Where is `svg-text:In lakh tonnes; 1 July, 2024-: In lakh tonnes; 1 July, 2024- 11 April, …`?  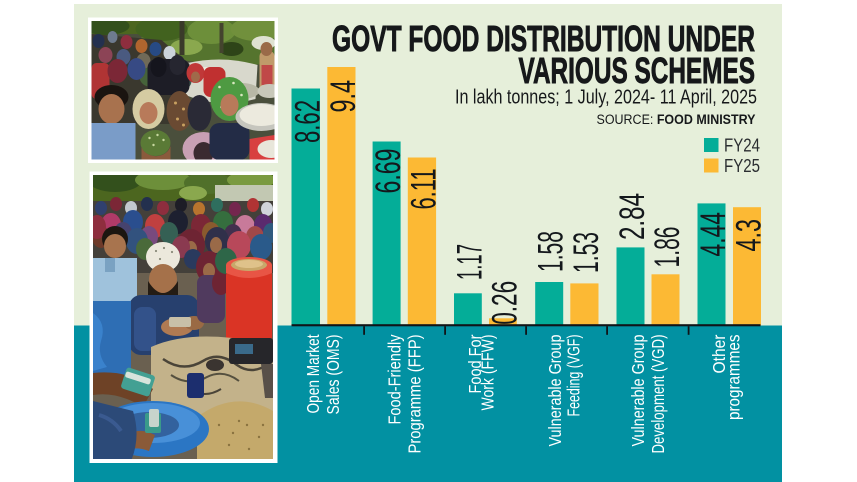 svg-text:In lakh tonnes; 1 July, 2024-: In lakh tonnes; 1 July, 2024- 11 April, … is located at coordinates (606, 96).